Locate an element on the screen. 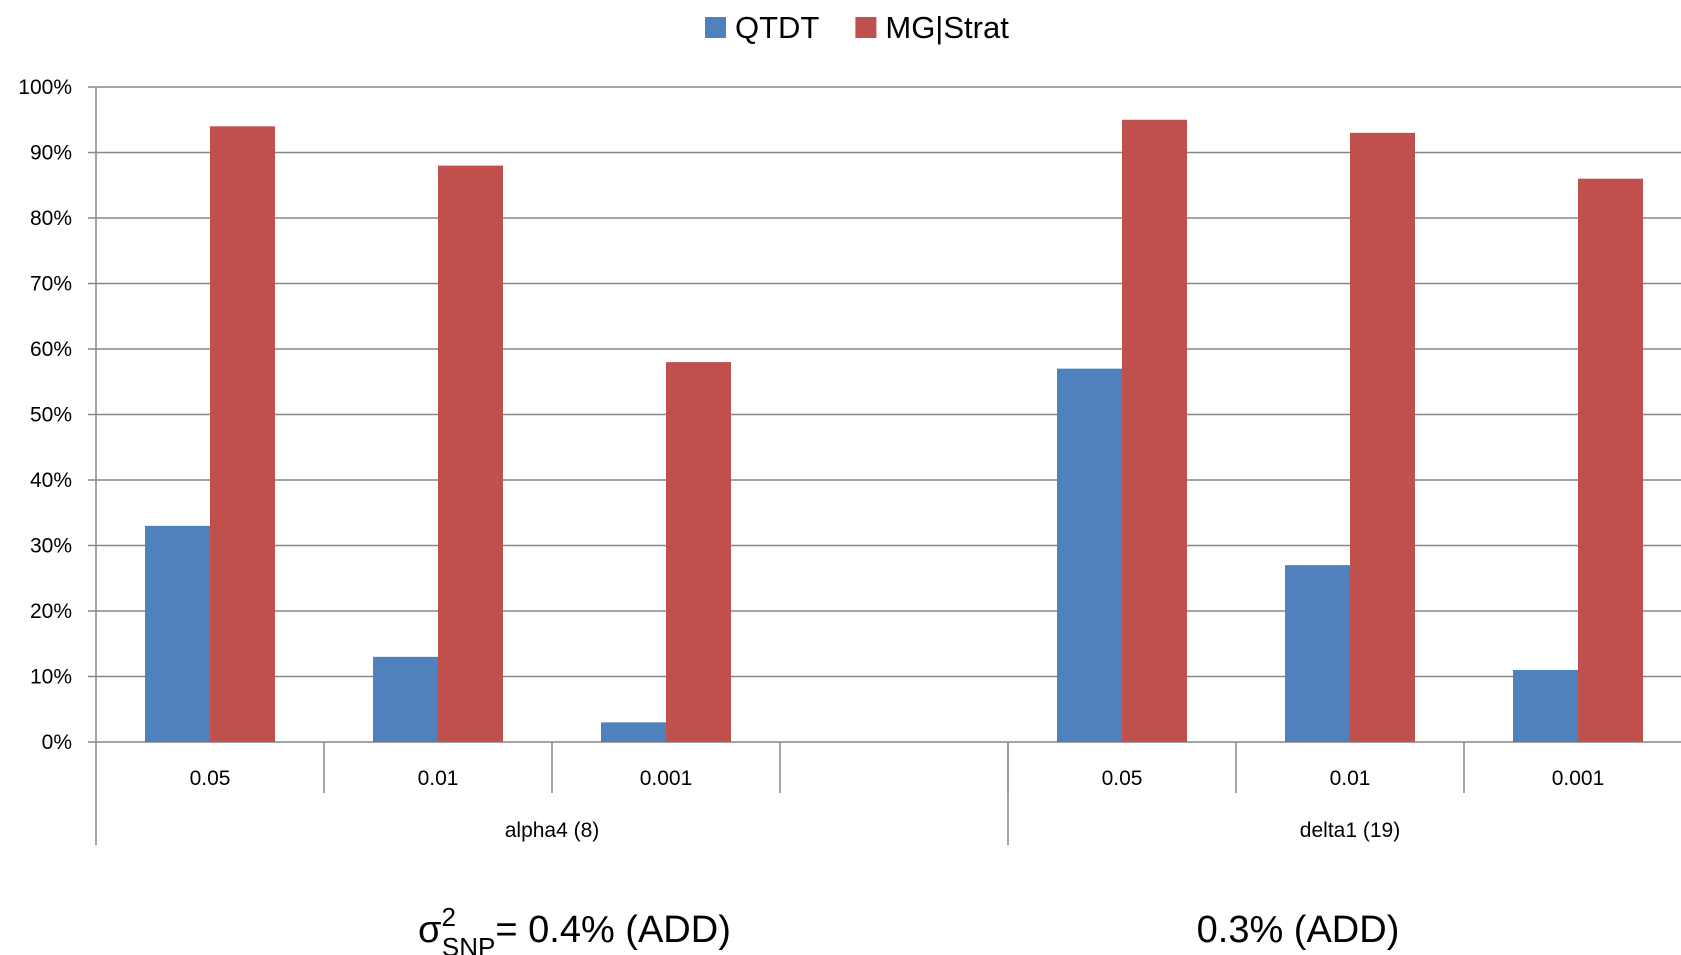  y-tick-label: 90% is located at coordinates (51, 153).